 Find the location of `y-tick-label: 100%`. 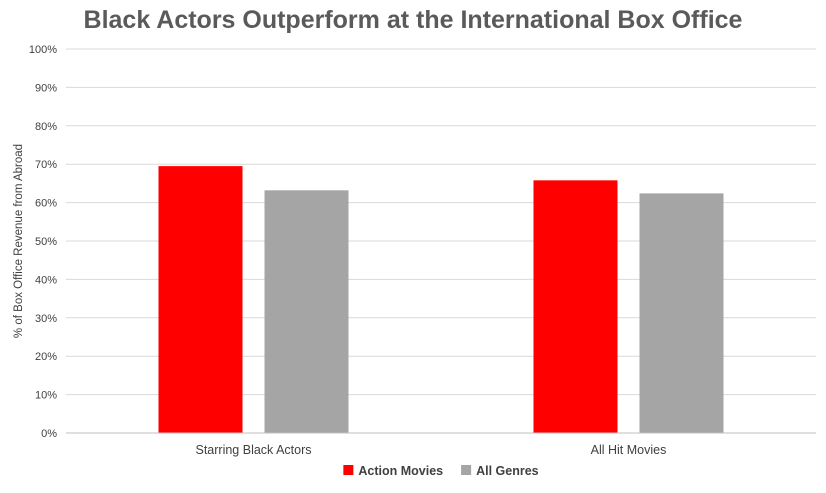

y-tick-label: 100% is located at coordinates (43, 50).